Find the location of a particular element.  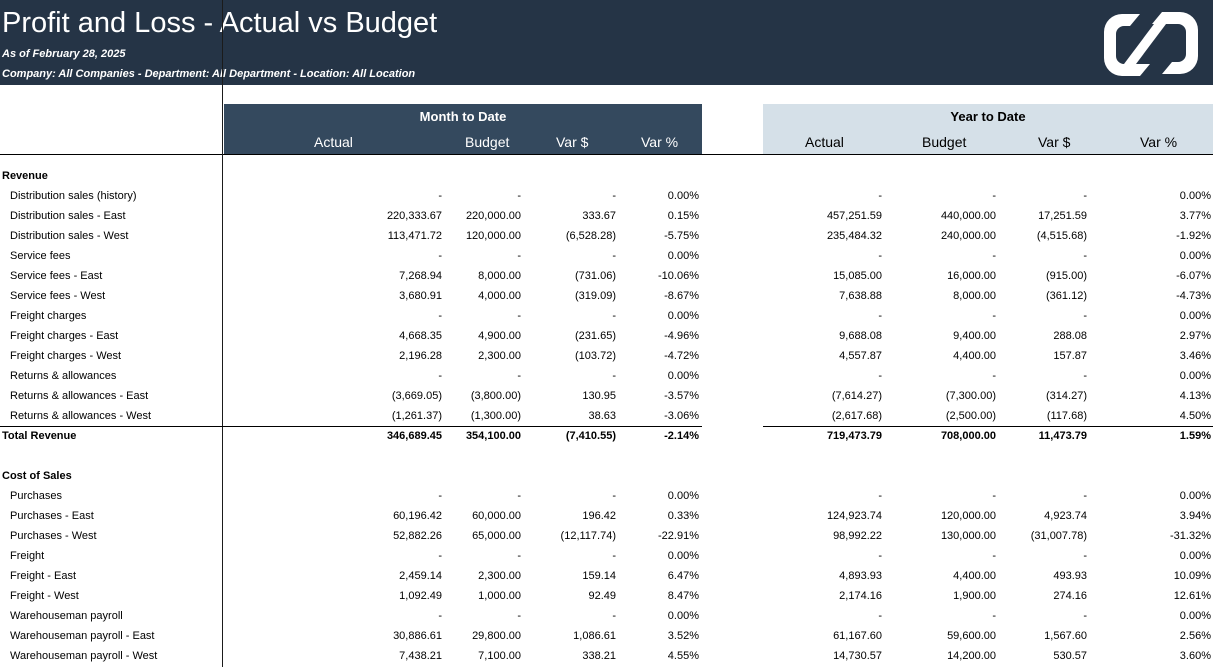

ytd-budget-cell: 120,000.00 is located at coordinates (968, 516).